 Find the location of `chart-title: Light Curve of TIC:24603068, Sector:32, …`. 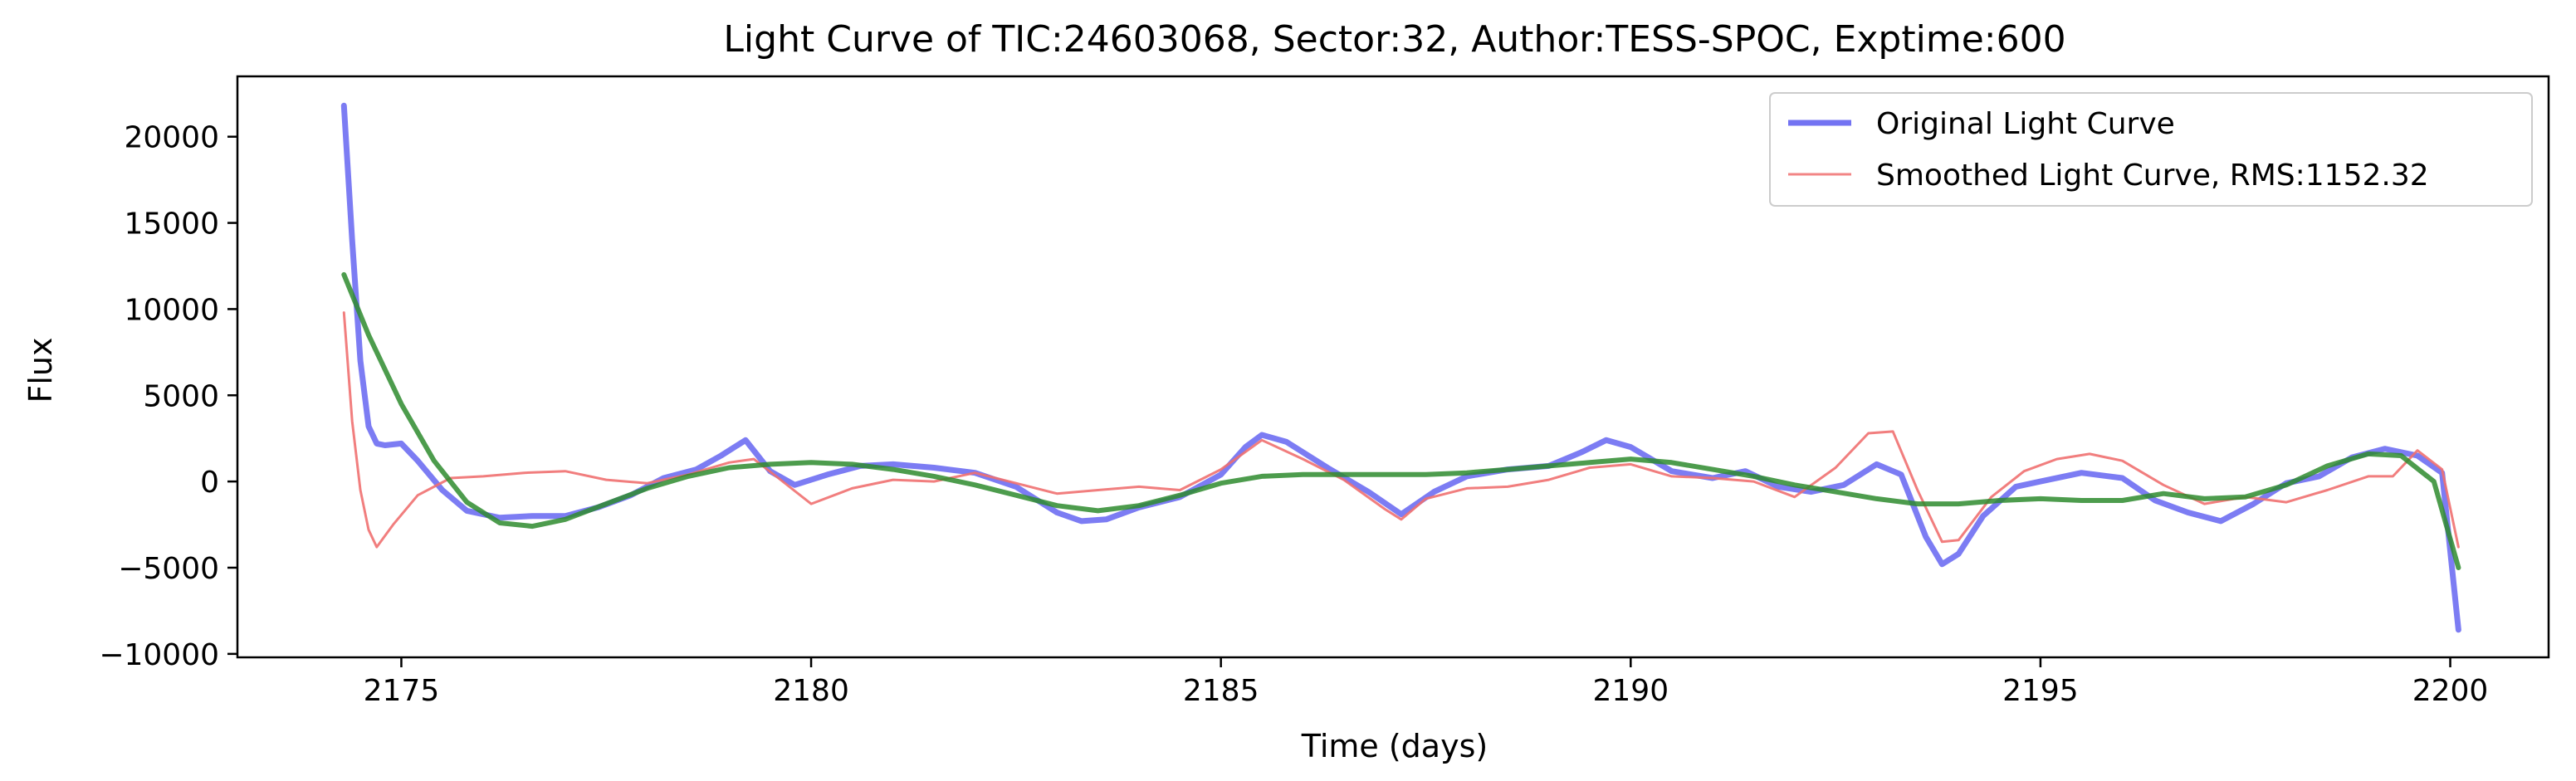

chart-title: Light Curve of TIC:24603068, Sector:32, … is located at coordinates (1394, 39).